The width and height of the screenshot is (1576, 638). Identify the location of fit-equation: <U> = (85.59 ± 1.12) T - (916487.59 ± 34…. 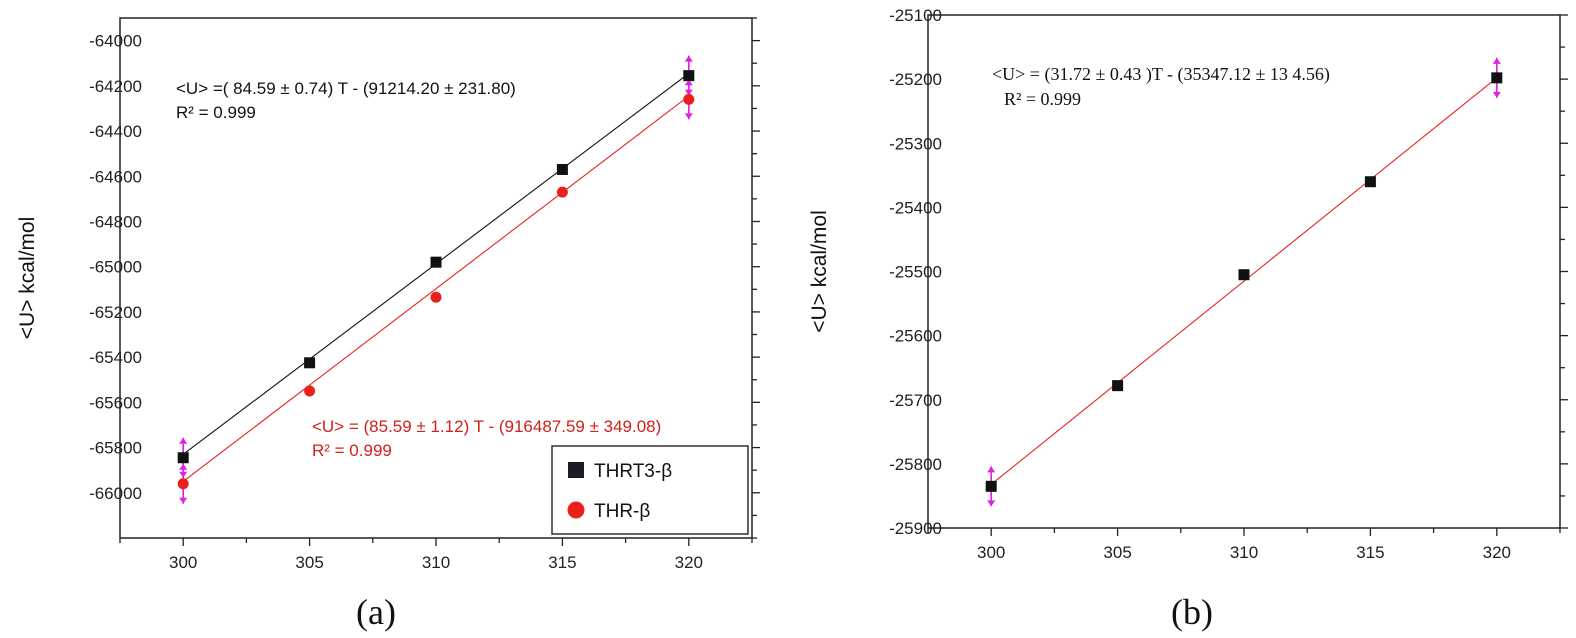
(486, 426).